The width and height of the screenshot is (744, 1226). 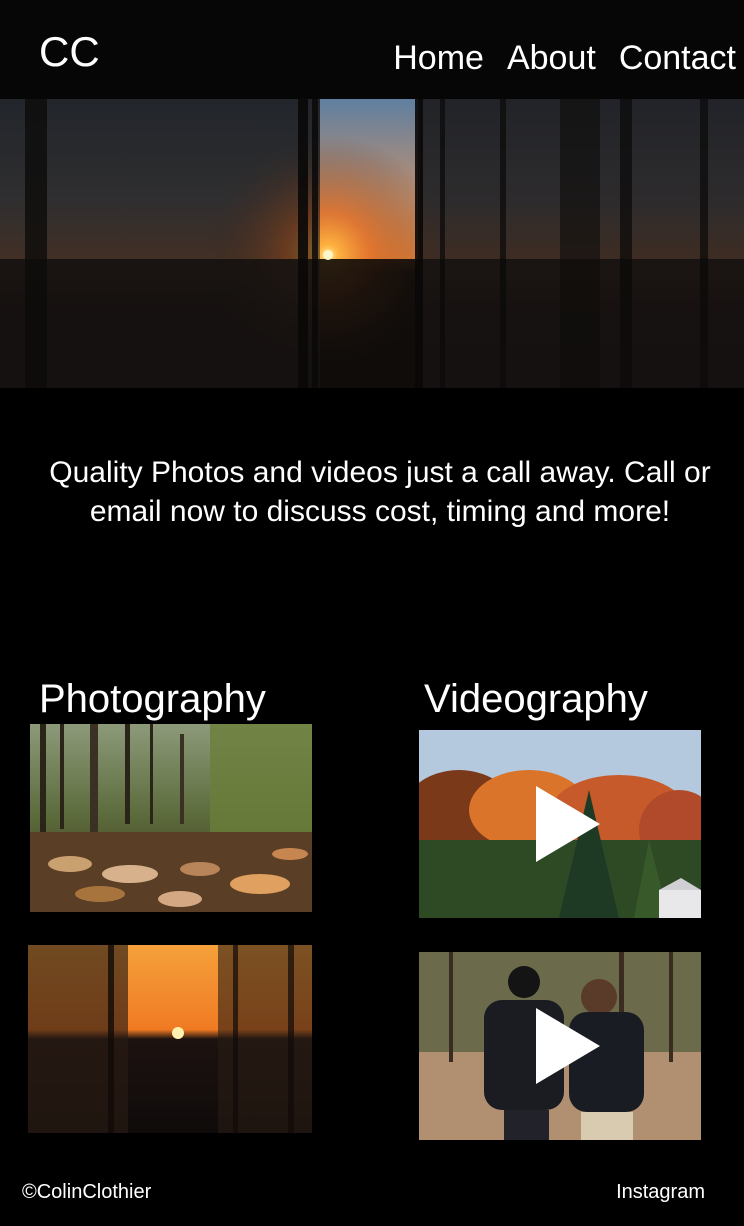 What do you see at coordinates (536, 699) in the screenshot?
I see `videography-title: Videography` at bounding box center [536, 699].